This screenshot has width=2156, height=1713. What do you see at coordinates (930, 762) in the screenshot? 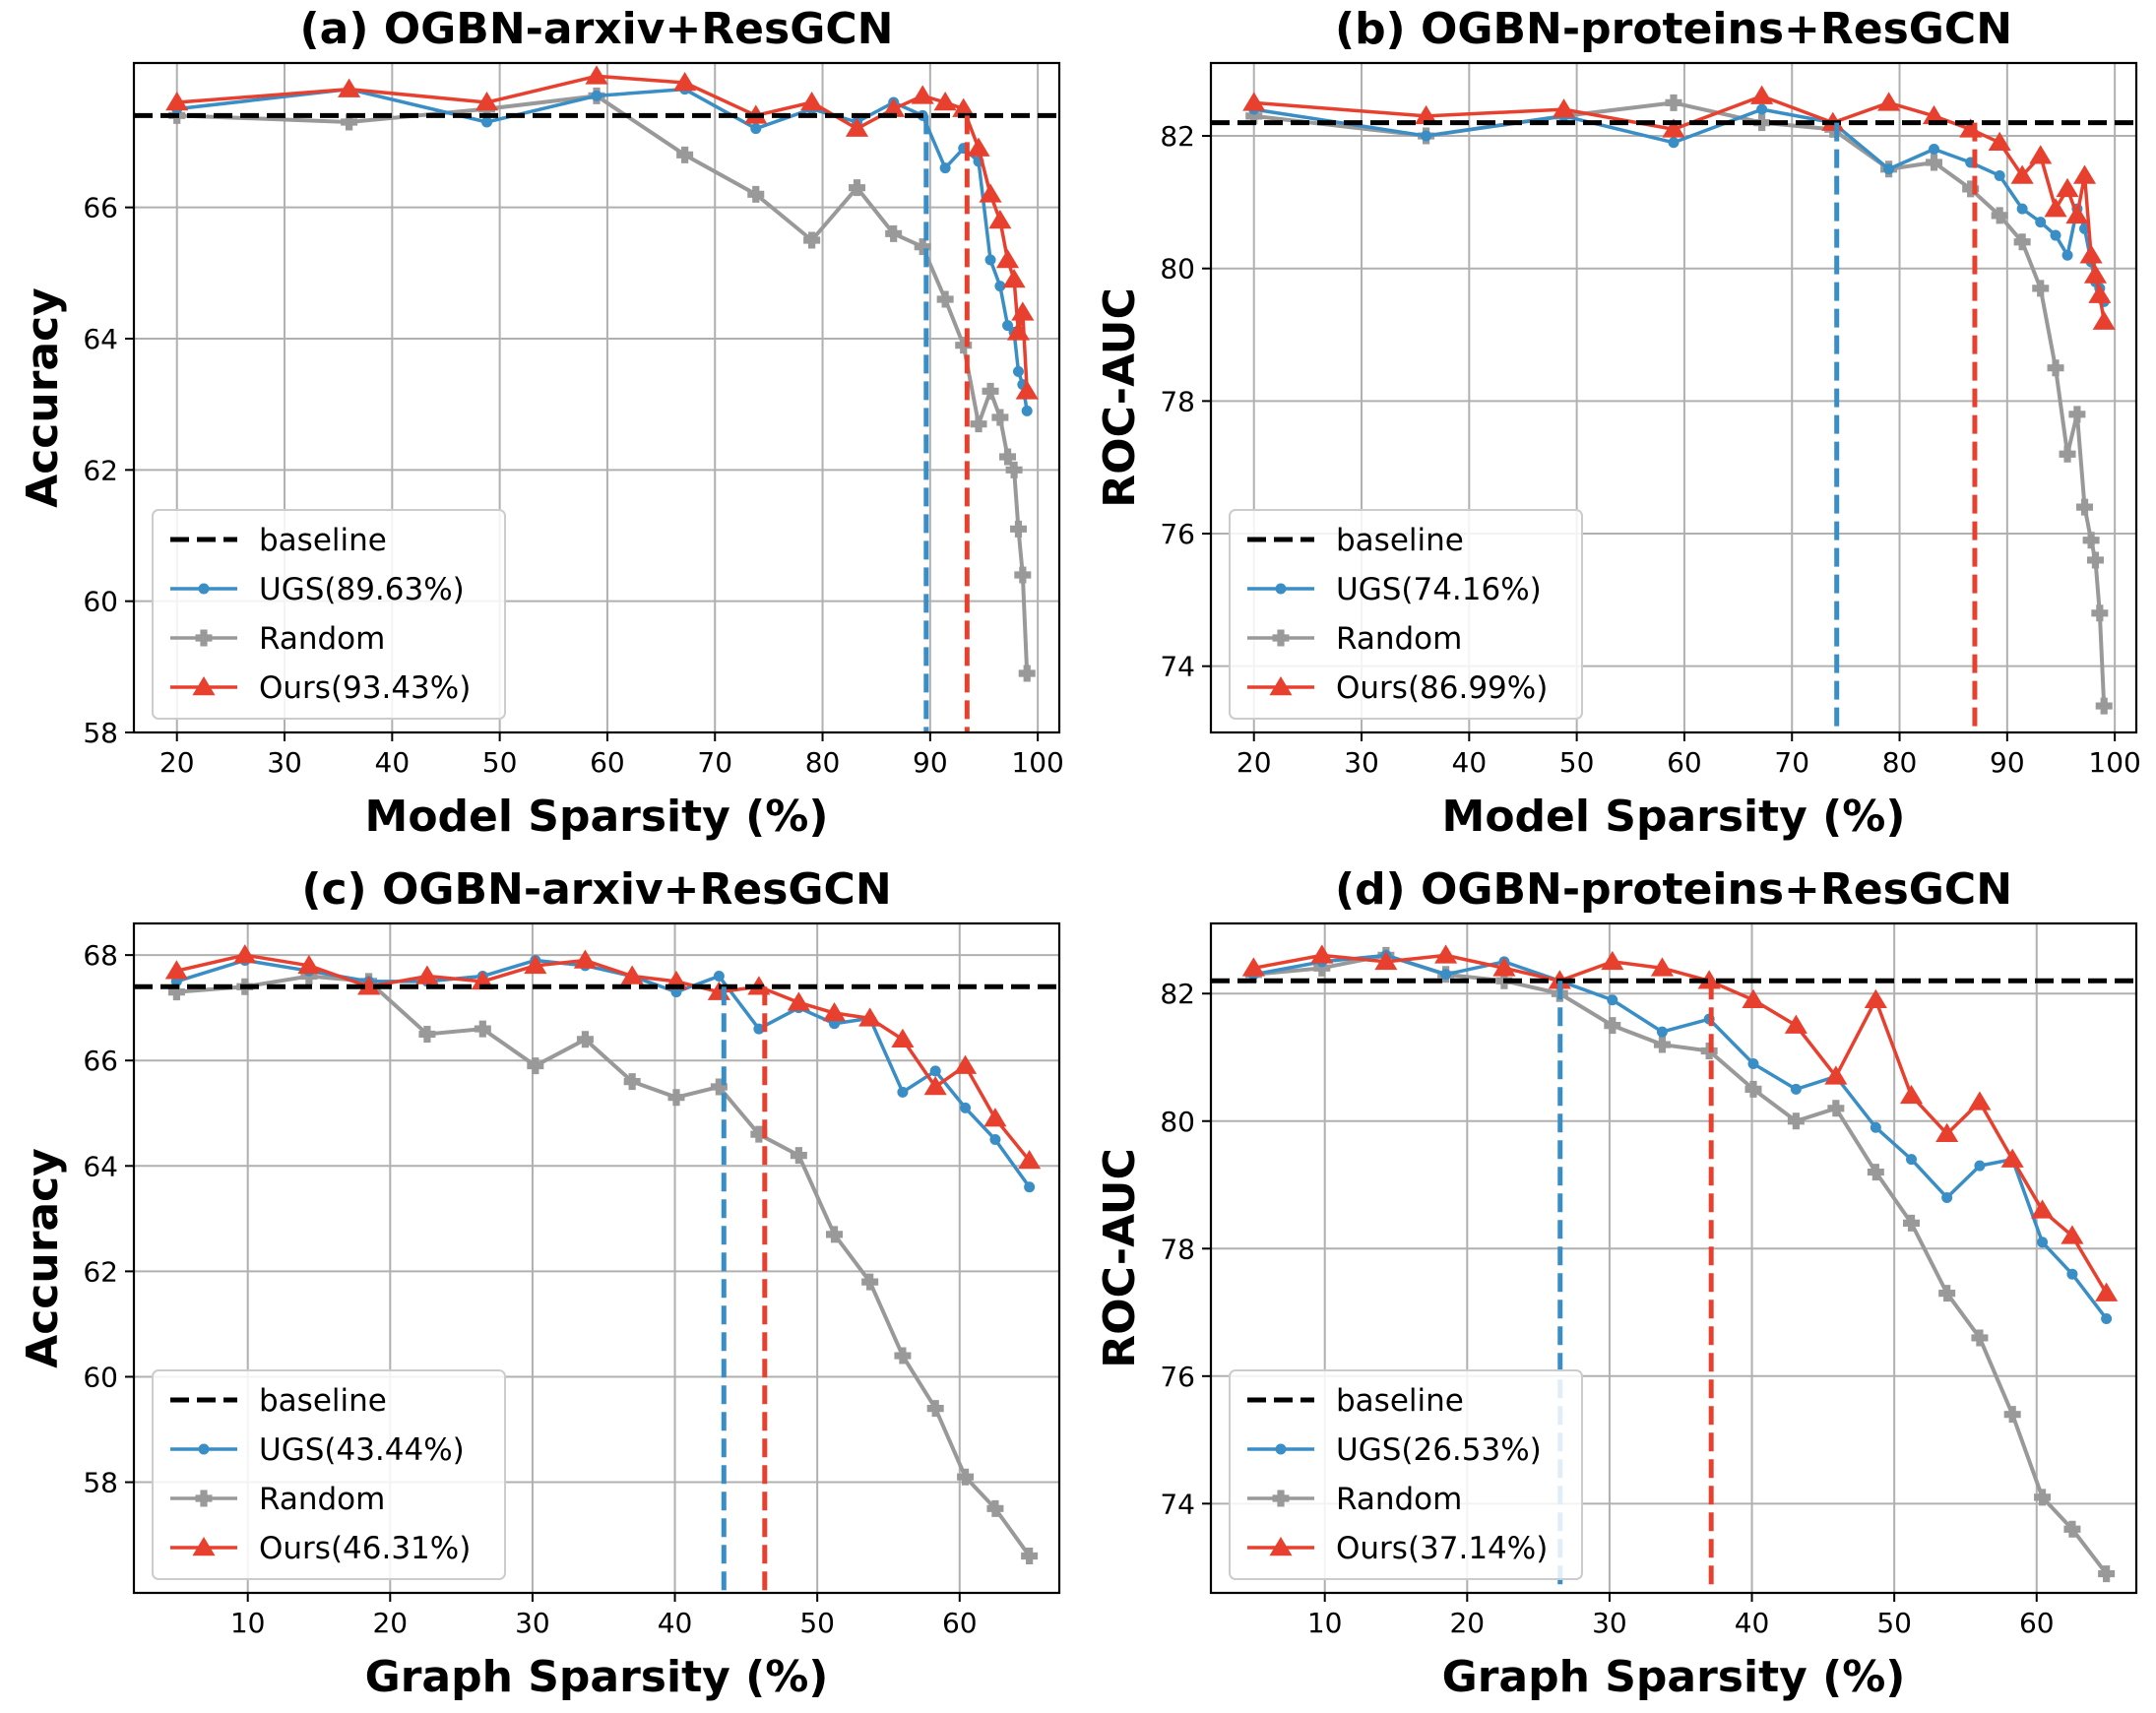
I see `x-tick-label: 90` at bounding box center [930, 762].